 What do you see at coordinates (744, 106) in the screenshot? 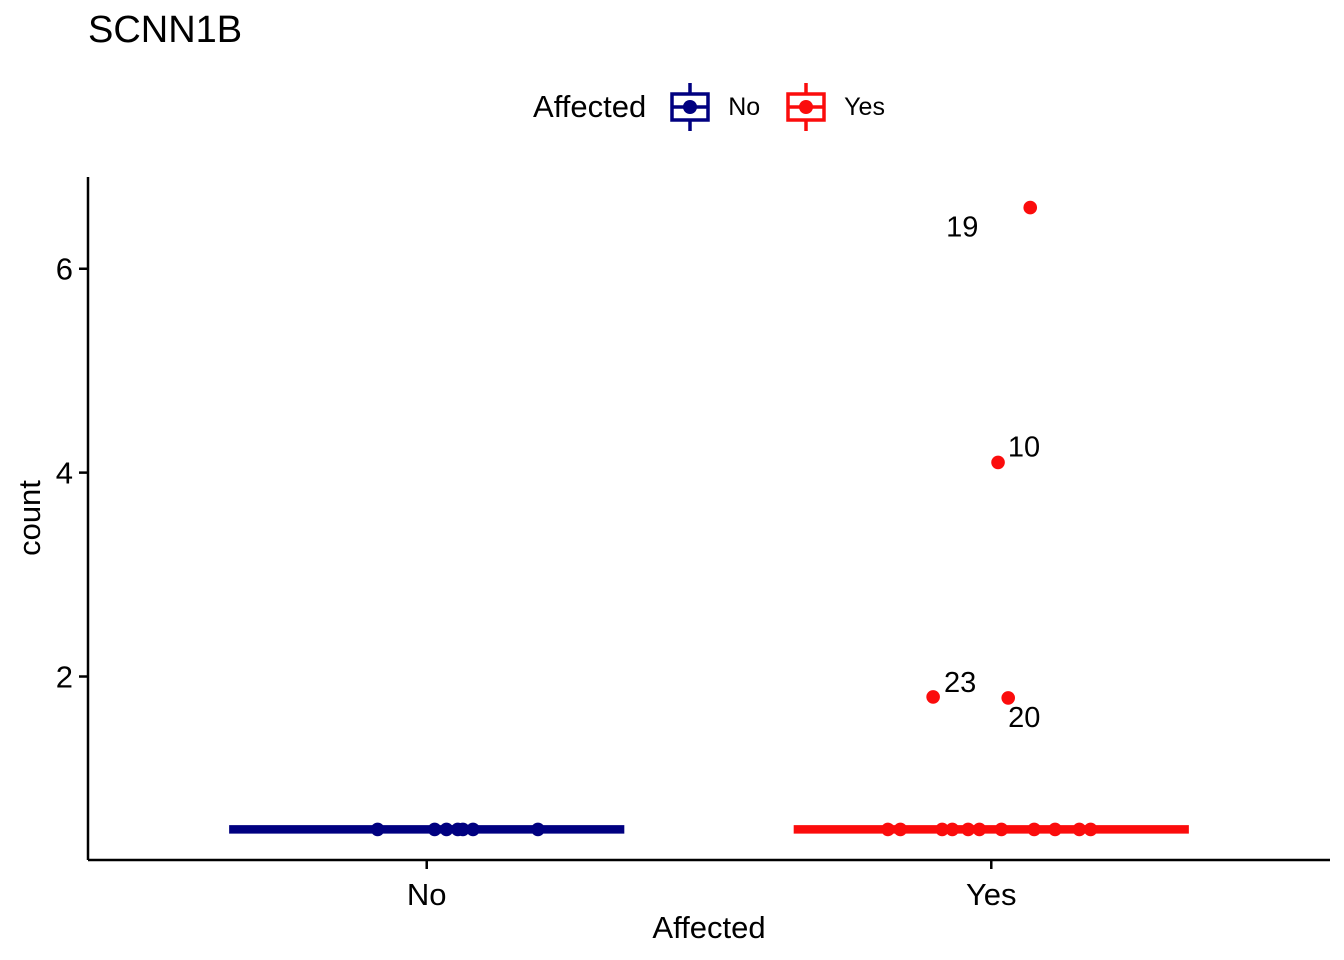
I see `legend-label-no: No` at bounding box center [744, 106].